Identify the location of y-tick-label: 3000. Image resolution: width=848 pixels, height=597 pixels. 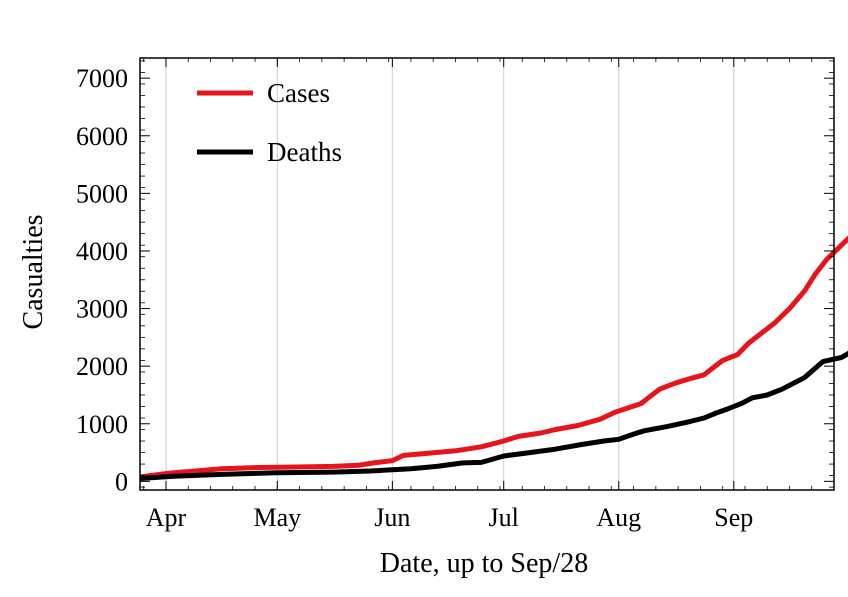
(102, 309).